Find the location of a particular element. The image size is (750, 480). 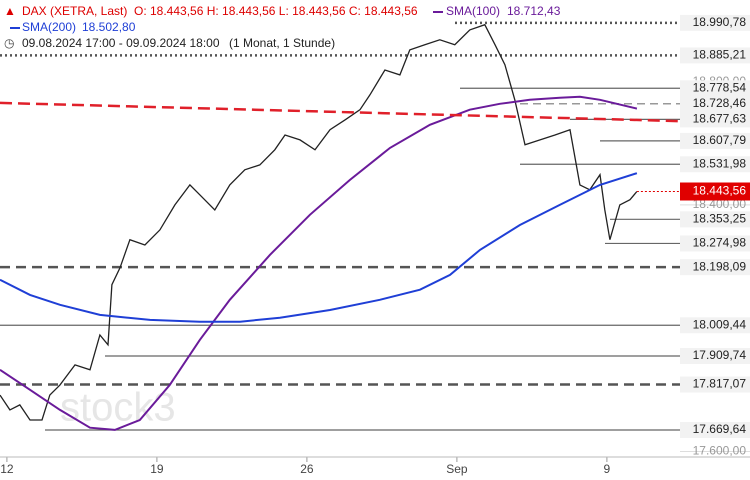

sma200-name: SMA(200) is located at coordinates (49, 27).